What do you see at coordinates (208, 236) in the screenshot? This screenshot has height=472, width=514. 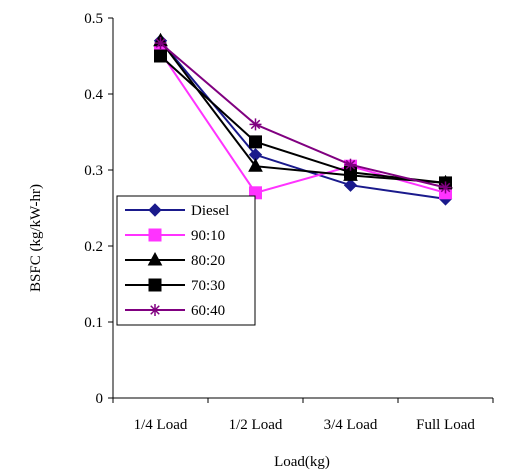 I see `legend-label: 90:10` at bounding box center [208, 236].